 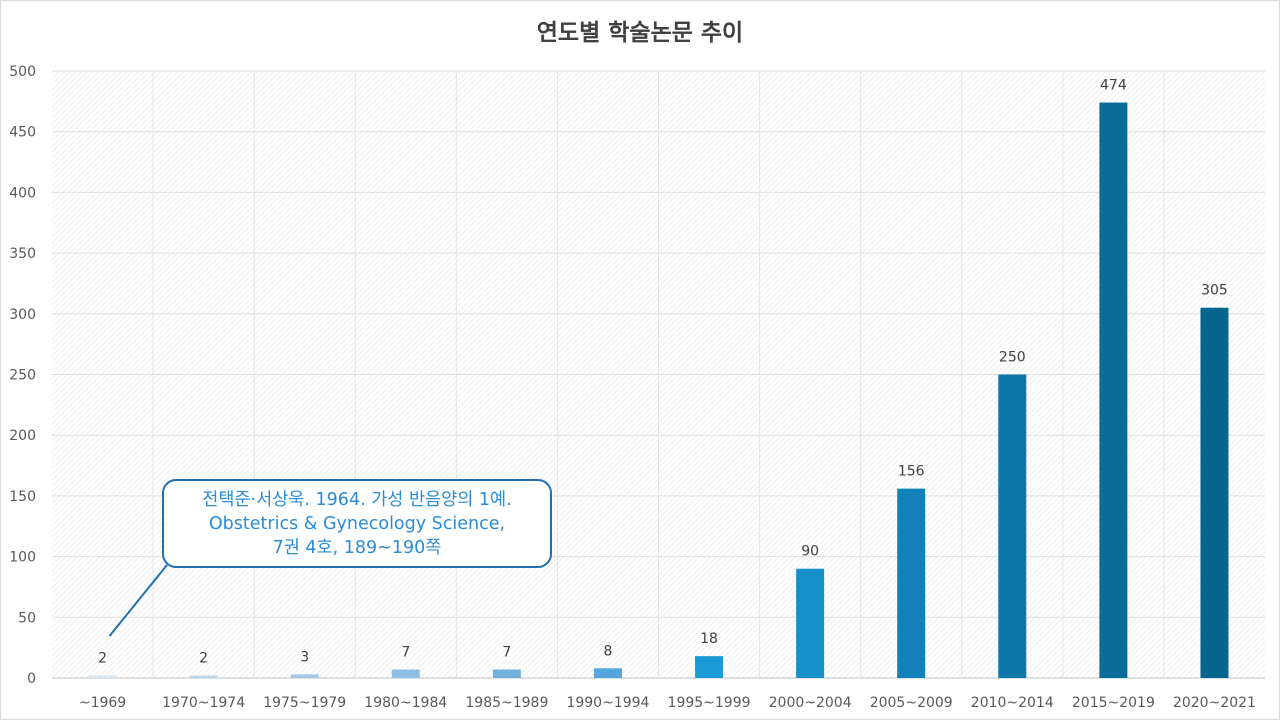 I want to click on x-tick-label: 1985~1989, so click(x=506, y=703).